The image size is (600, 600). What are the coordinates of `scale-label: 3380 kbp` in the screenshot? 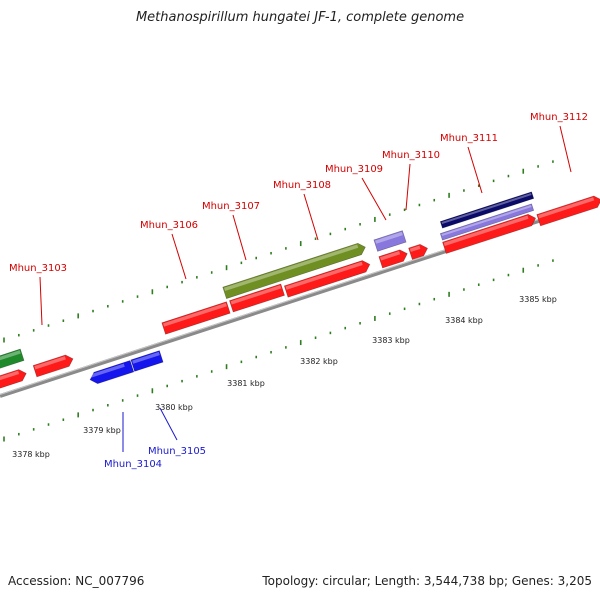 It's located at (174, 407).